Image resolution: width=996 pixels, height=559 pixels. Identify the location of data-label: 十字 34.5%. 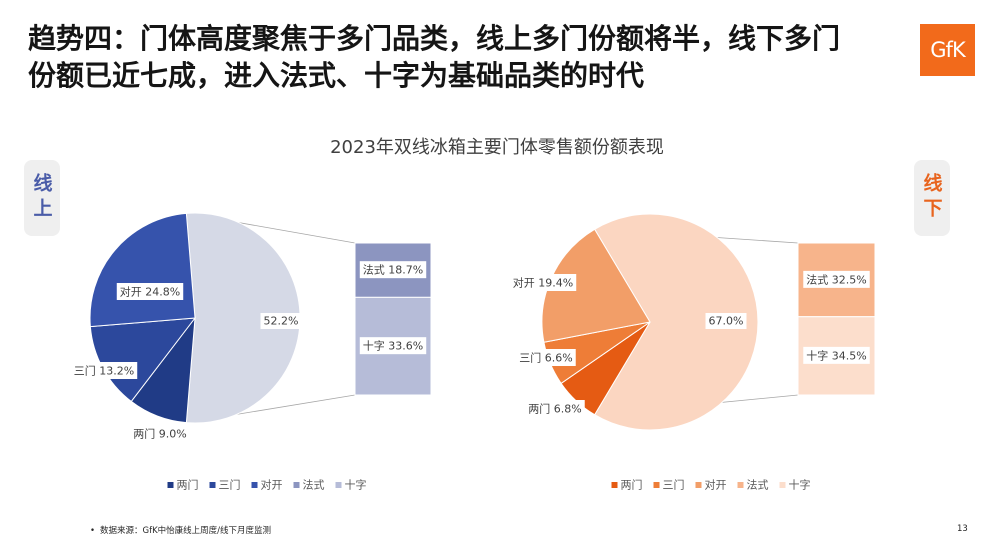
(836, 355).